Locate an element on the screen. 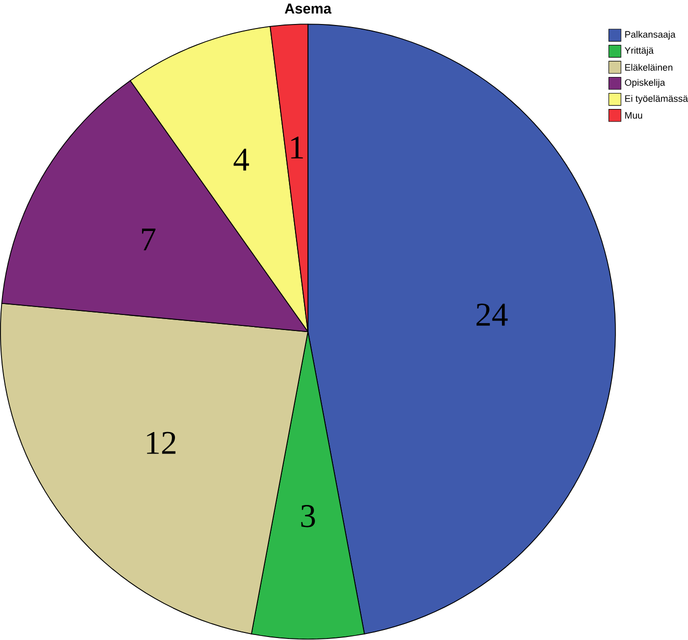 The image size is (688, 640). data-label: 7 is located at coordinates (149, 239).